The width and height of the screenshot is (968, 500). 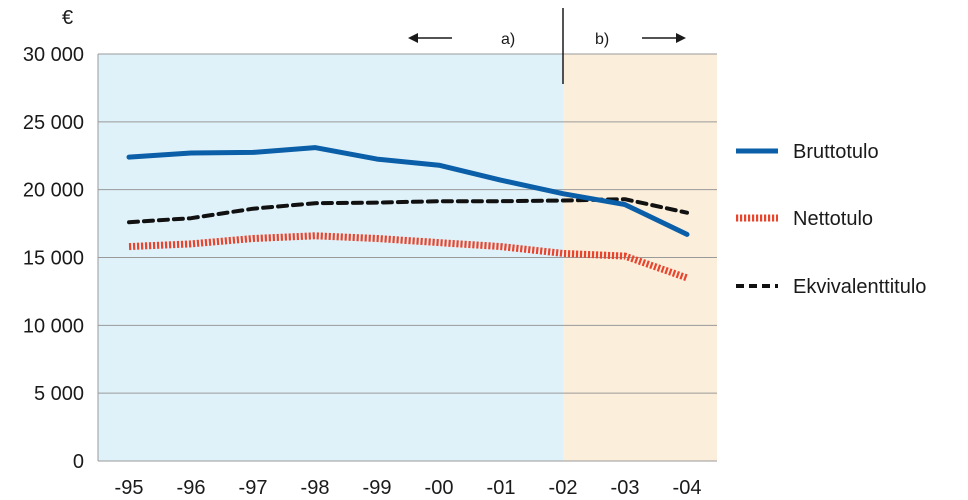 What do you see at coordinates (377, 488) in the screenshot?
I see `x-tick-label: -99` at bounding box center [377, 488].